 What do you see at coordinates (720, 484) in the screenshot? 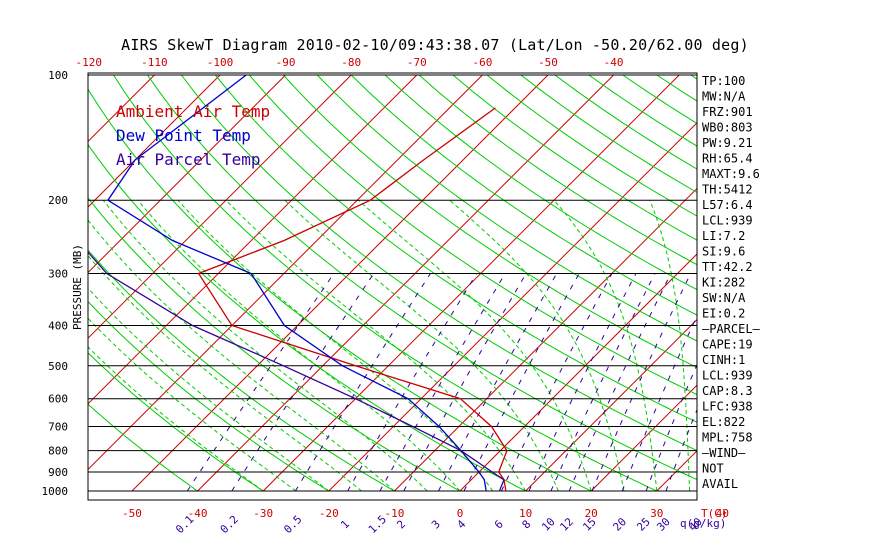
I see `index-item: AVAIL` at bounding box center [720, 484].